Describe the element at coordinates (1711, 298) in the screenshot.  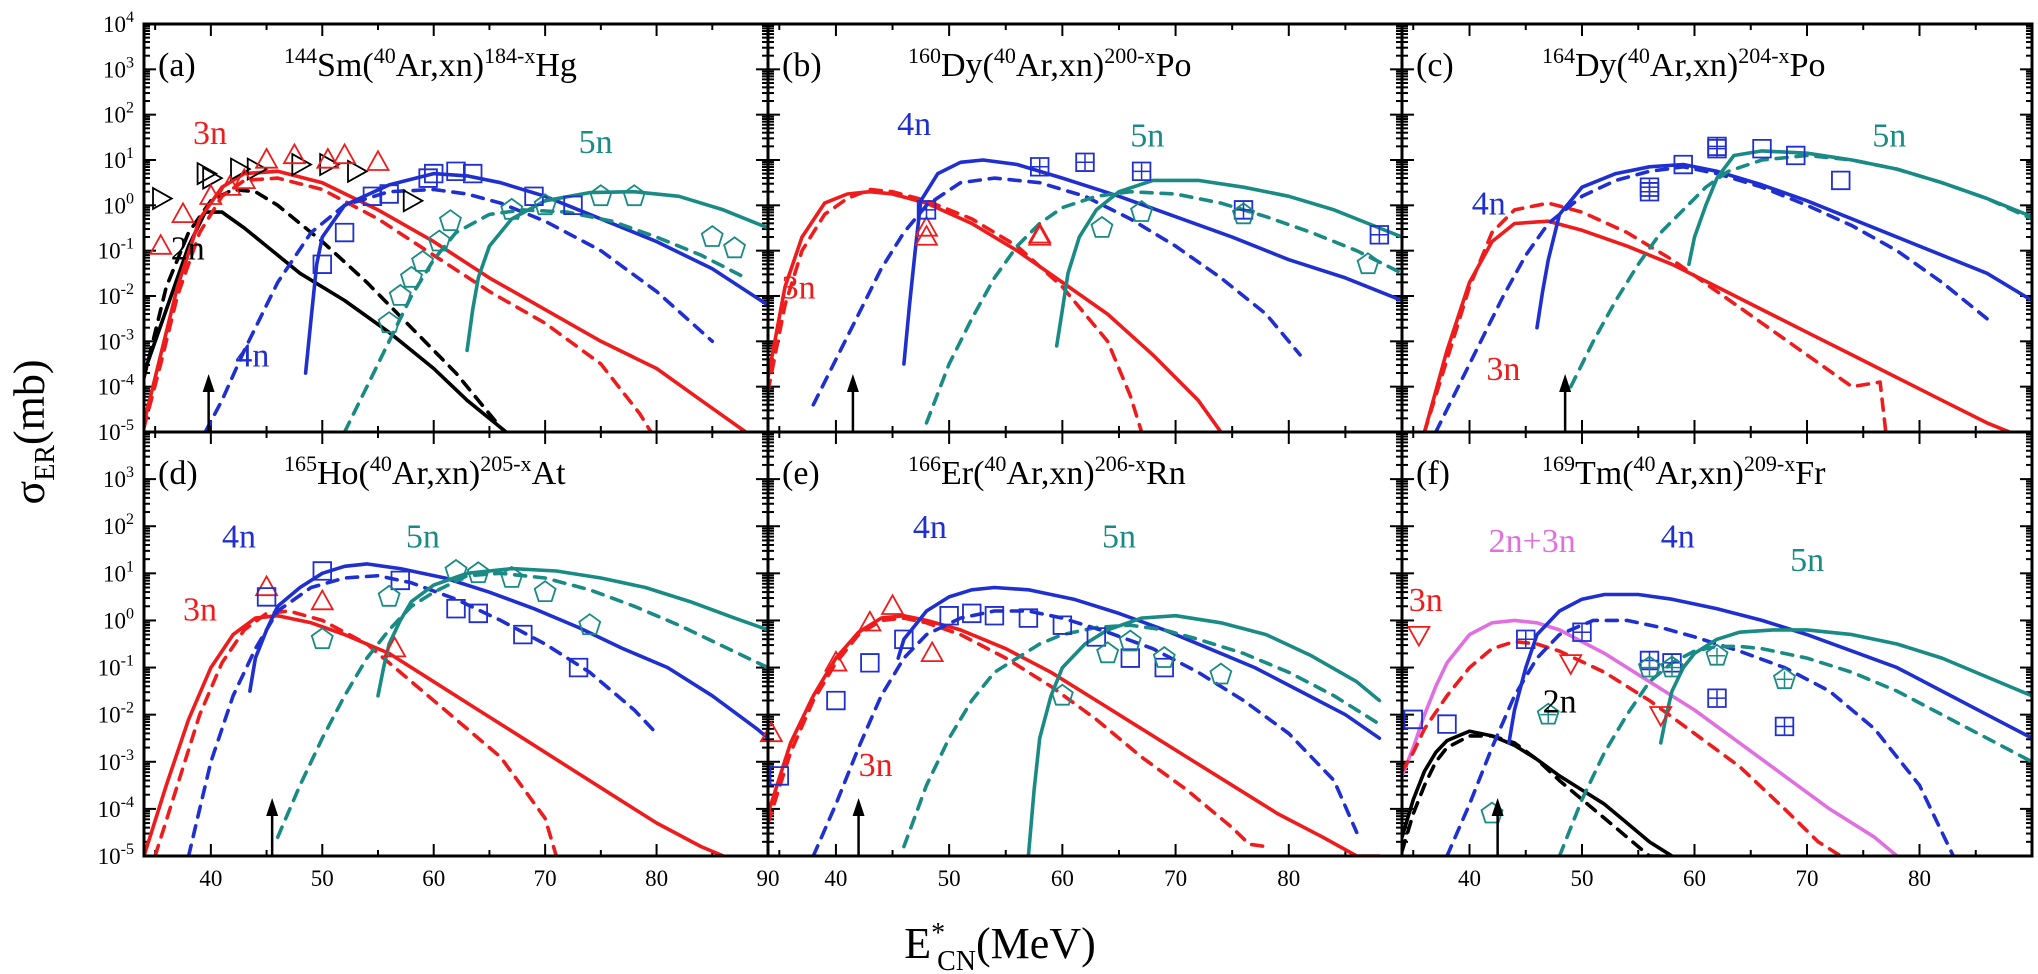
I see `curve-4n-dashed` at that location.